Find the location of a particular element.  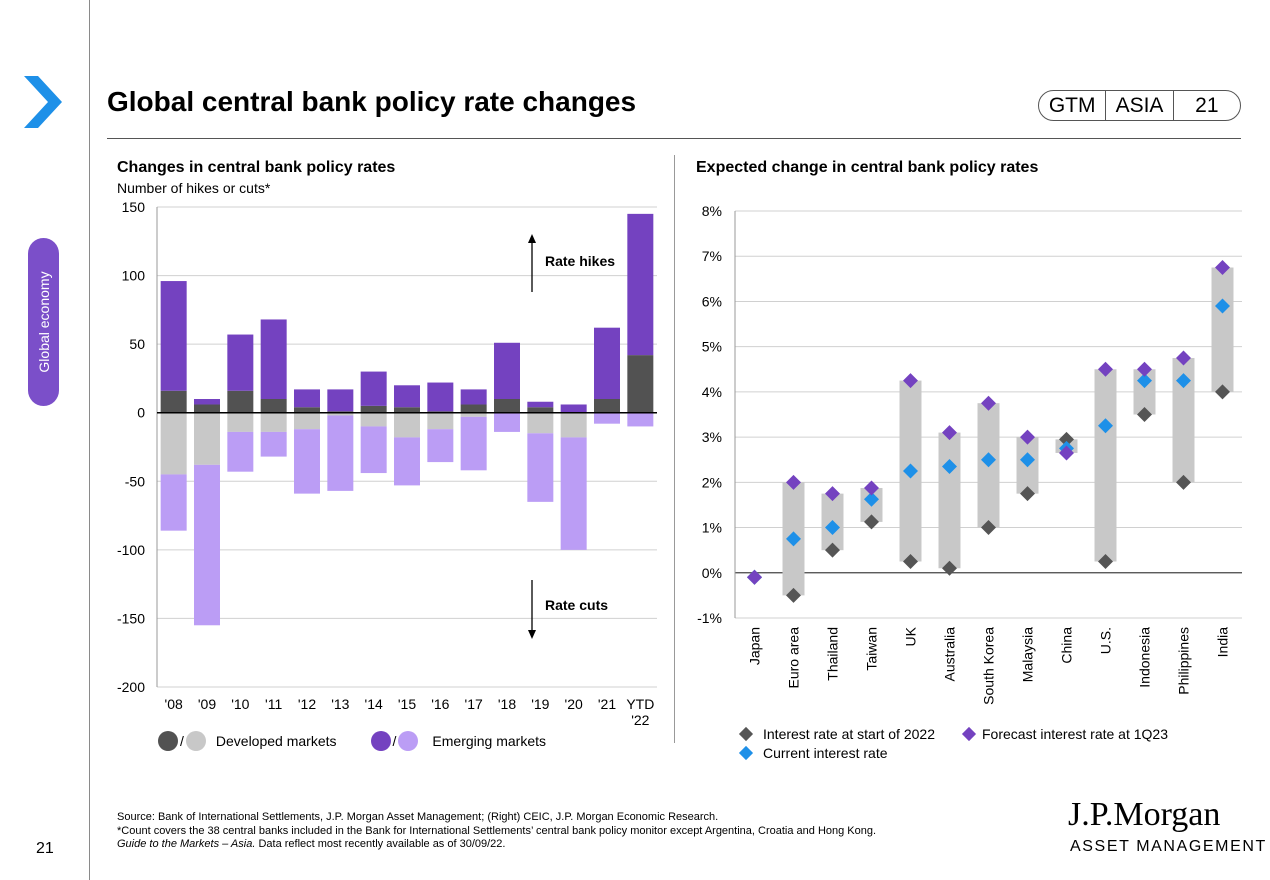

legend-forecast-marker is located at coordinates (969, 734).